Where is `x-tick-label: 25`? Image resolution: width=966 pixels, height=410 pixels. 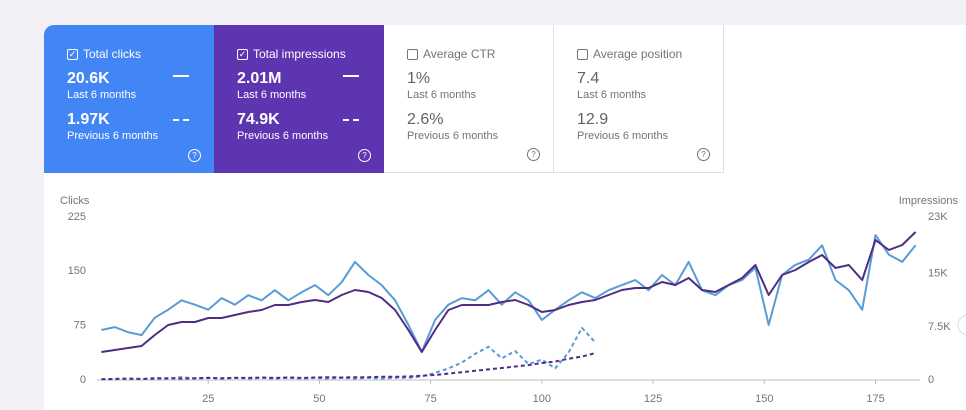 x-tick-label: 25 is located at coordinates (208, 399).